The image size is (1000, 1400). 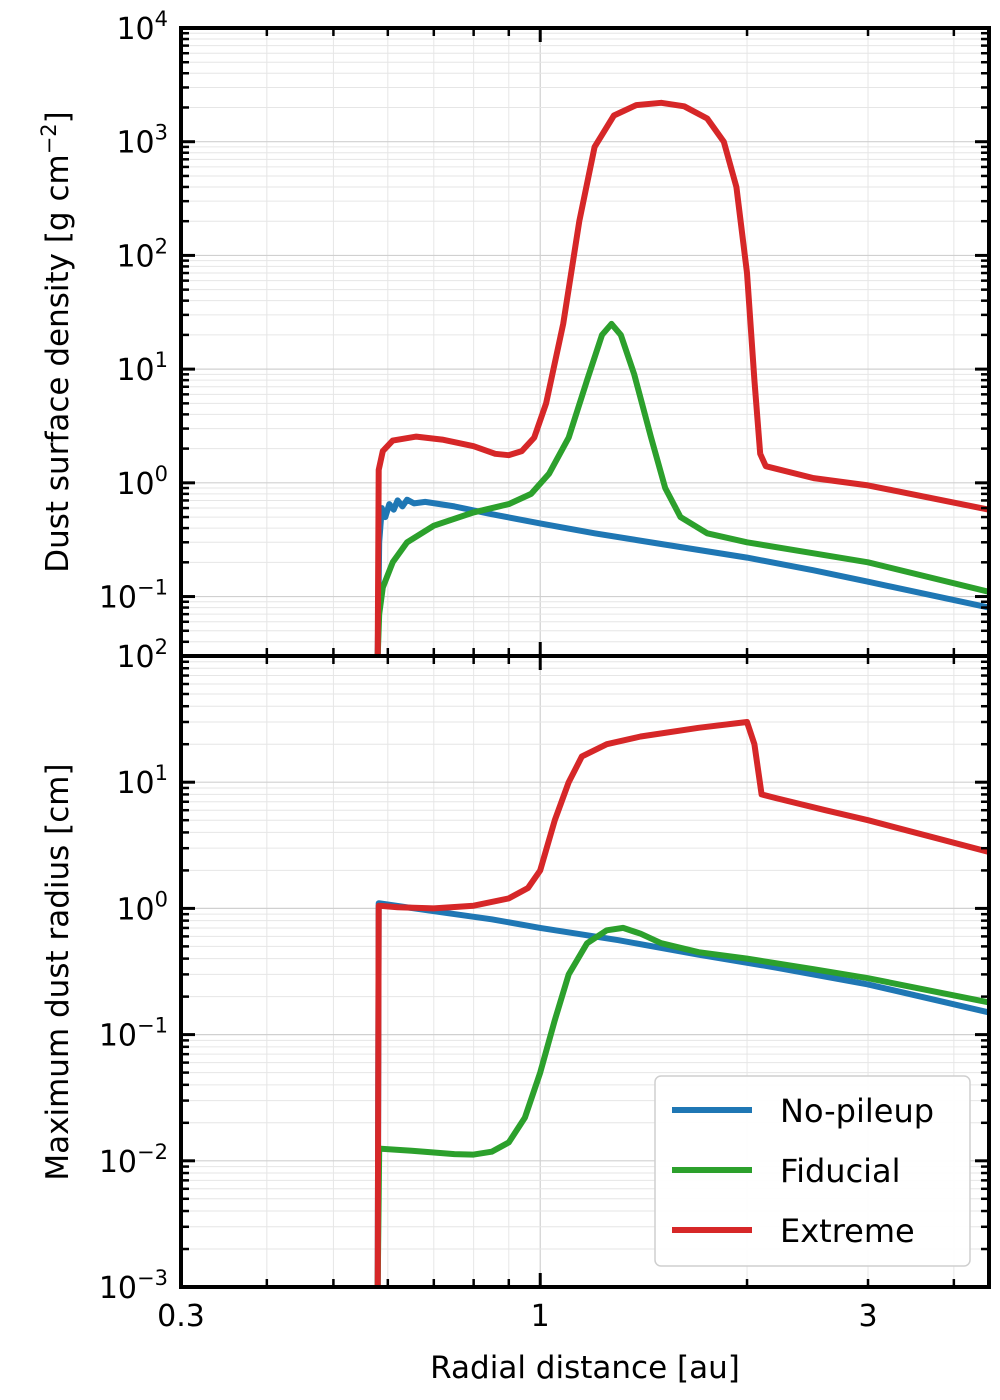 What do you see at coordinates (867, 1316) in the screenshot?
I see `x-tick-label: 3` at bounding box center [867, 1316].